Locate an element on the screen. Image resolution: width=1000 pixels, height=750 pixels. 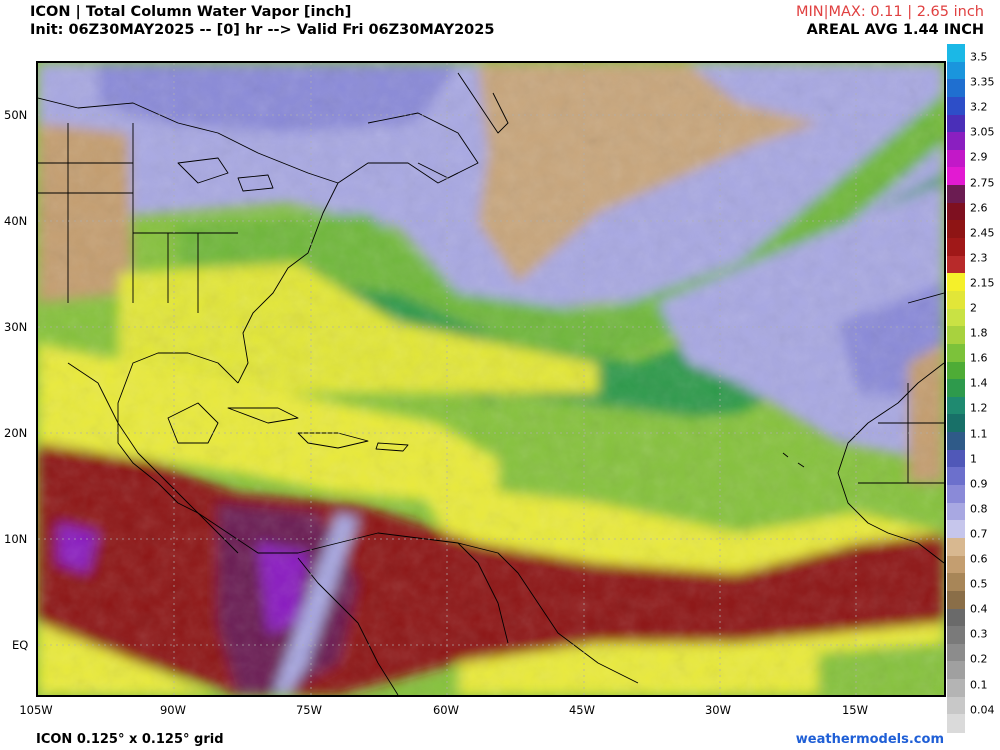
colorbar-tick-label: 1.4 is located at coordinates (979, 383).